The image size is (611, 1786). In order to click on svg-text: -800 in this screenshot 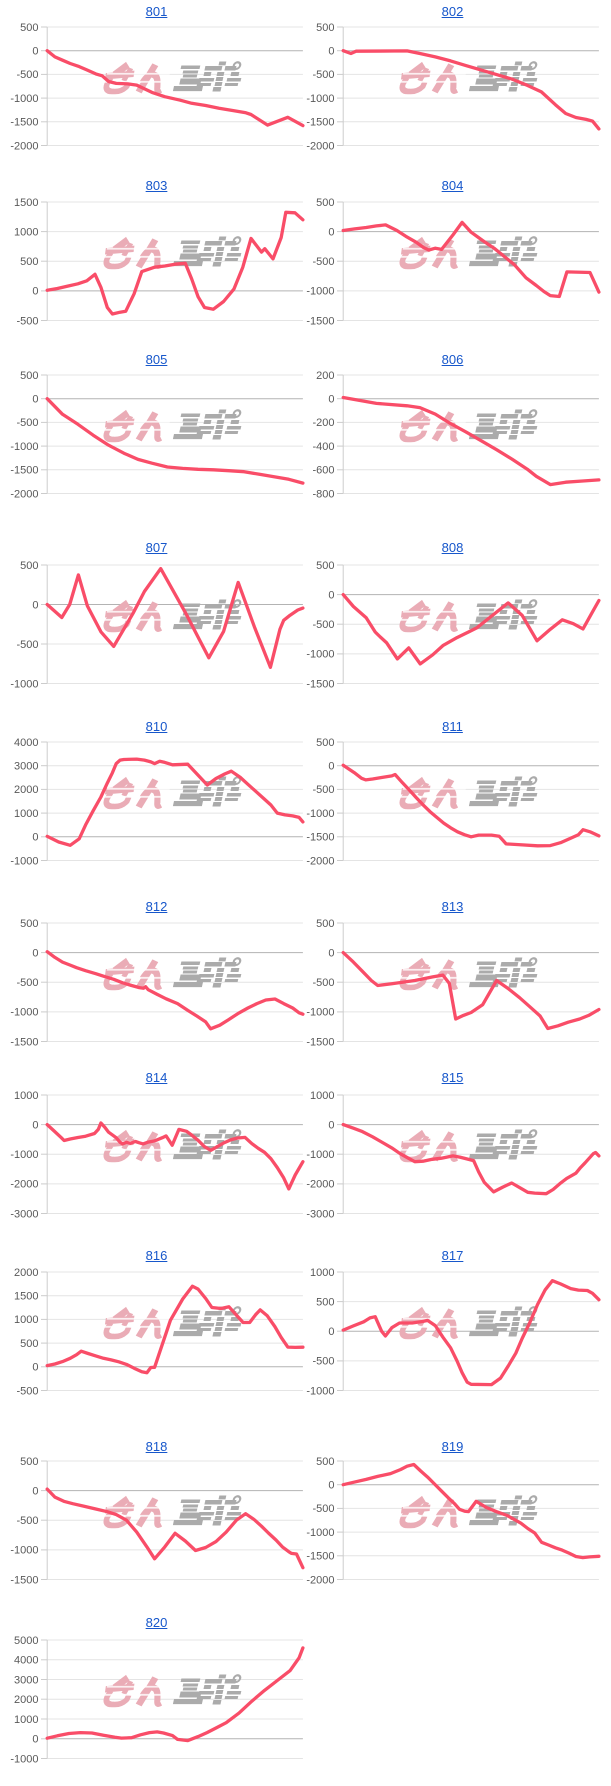, I will do `click(323, 495)`.